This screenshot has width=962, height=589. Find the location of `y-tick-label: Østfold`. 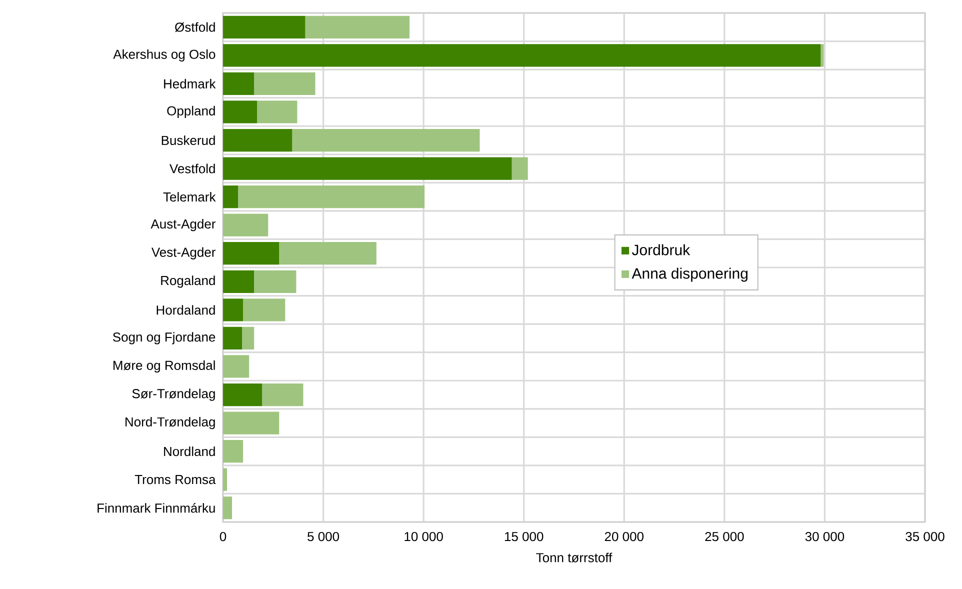

y-tick-label: Østfold is located at coordinates (195, 27).